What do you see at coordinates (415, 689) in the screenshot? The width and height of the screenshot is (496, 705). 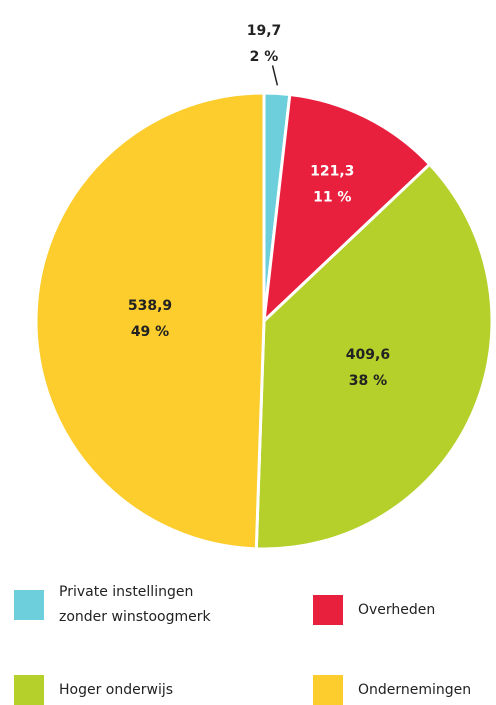 I see `legend-label: Ondernemingen` at bounding box center [415, 689].